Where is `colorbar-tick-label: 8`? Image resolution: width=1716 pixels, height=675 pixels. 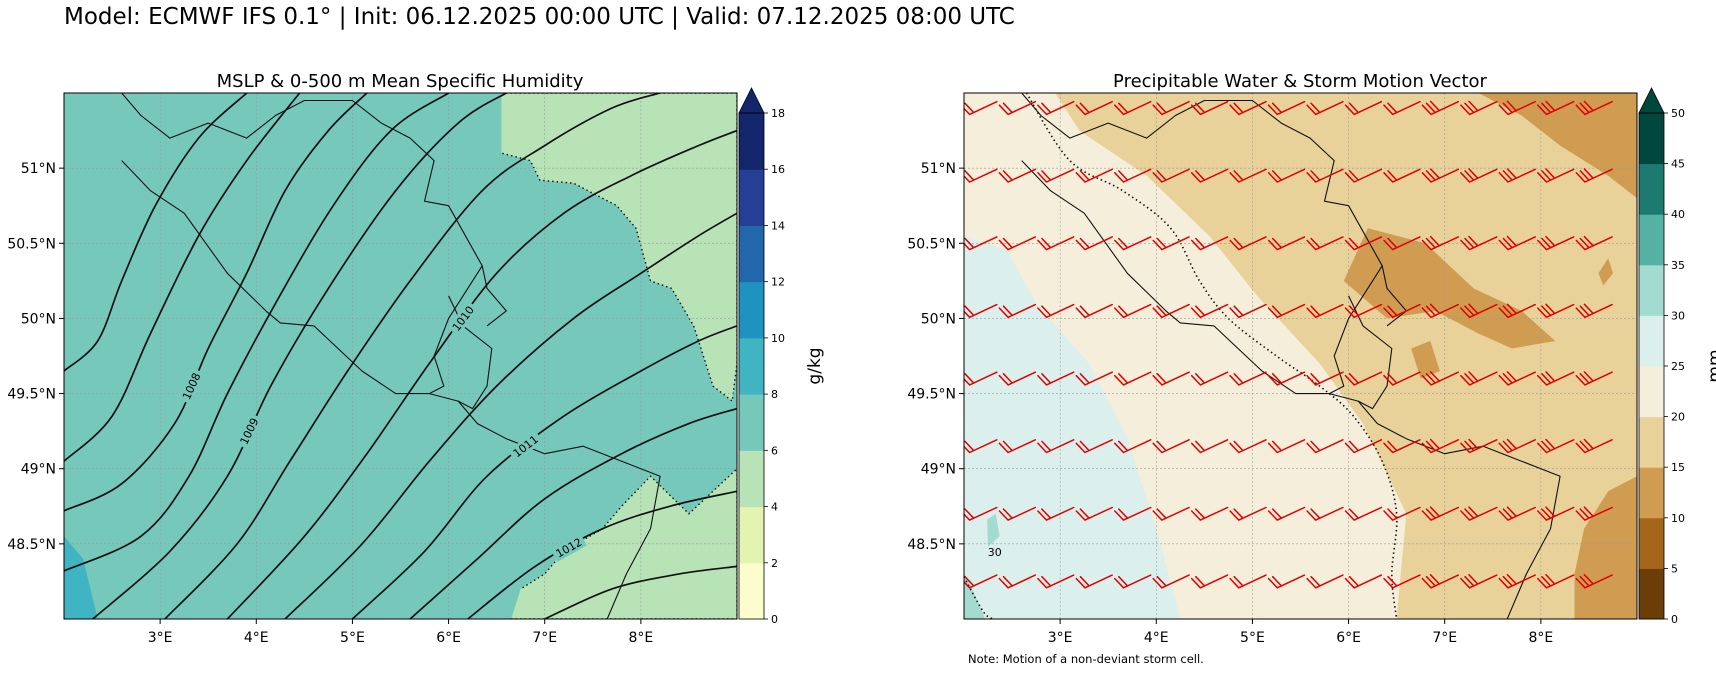 colorbar-tick-label: 8 is located at coordinates (774, 394).